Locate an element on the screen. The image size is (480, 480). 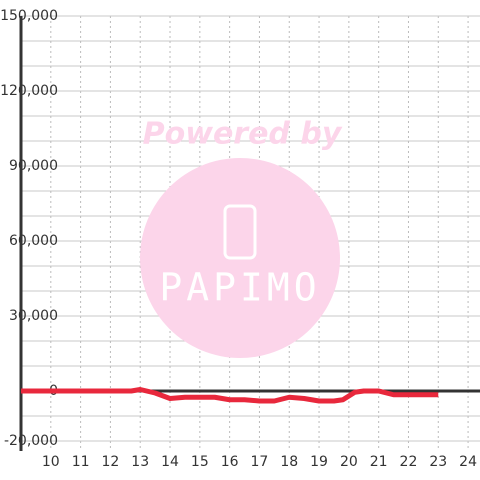
x-tick-label: 10 is located at coordinates (51, 462).